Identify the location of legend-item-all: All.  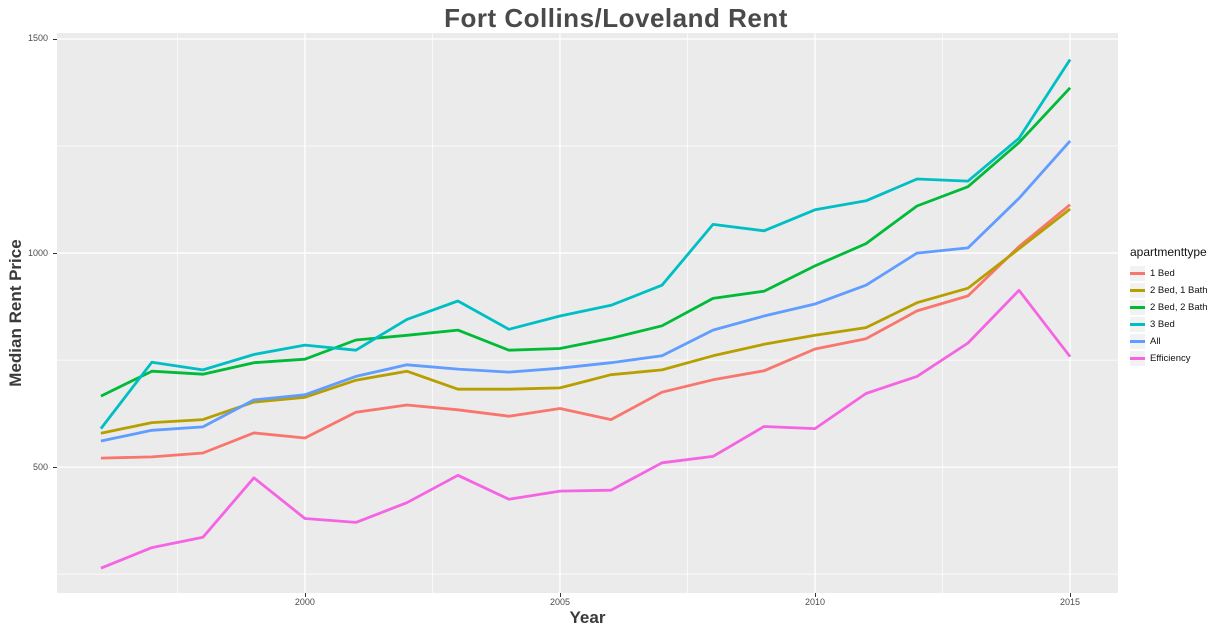
(1177, 341).